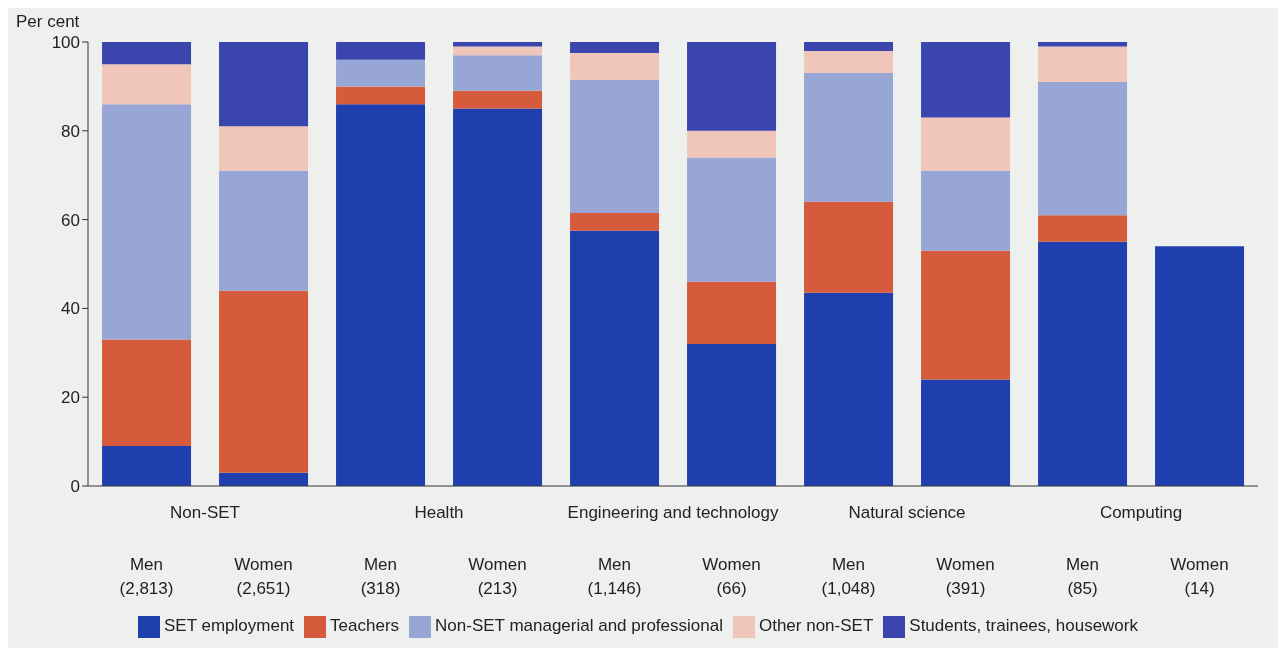  Describe the element at coordinates (65, 43) in the screenshot. I see `y-tick-label: 100` at that location.